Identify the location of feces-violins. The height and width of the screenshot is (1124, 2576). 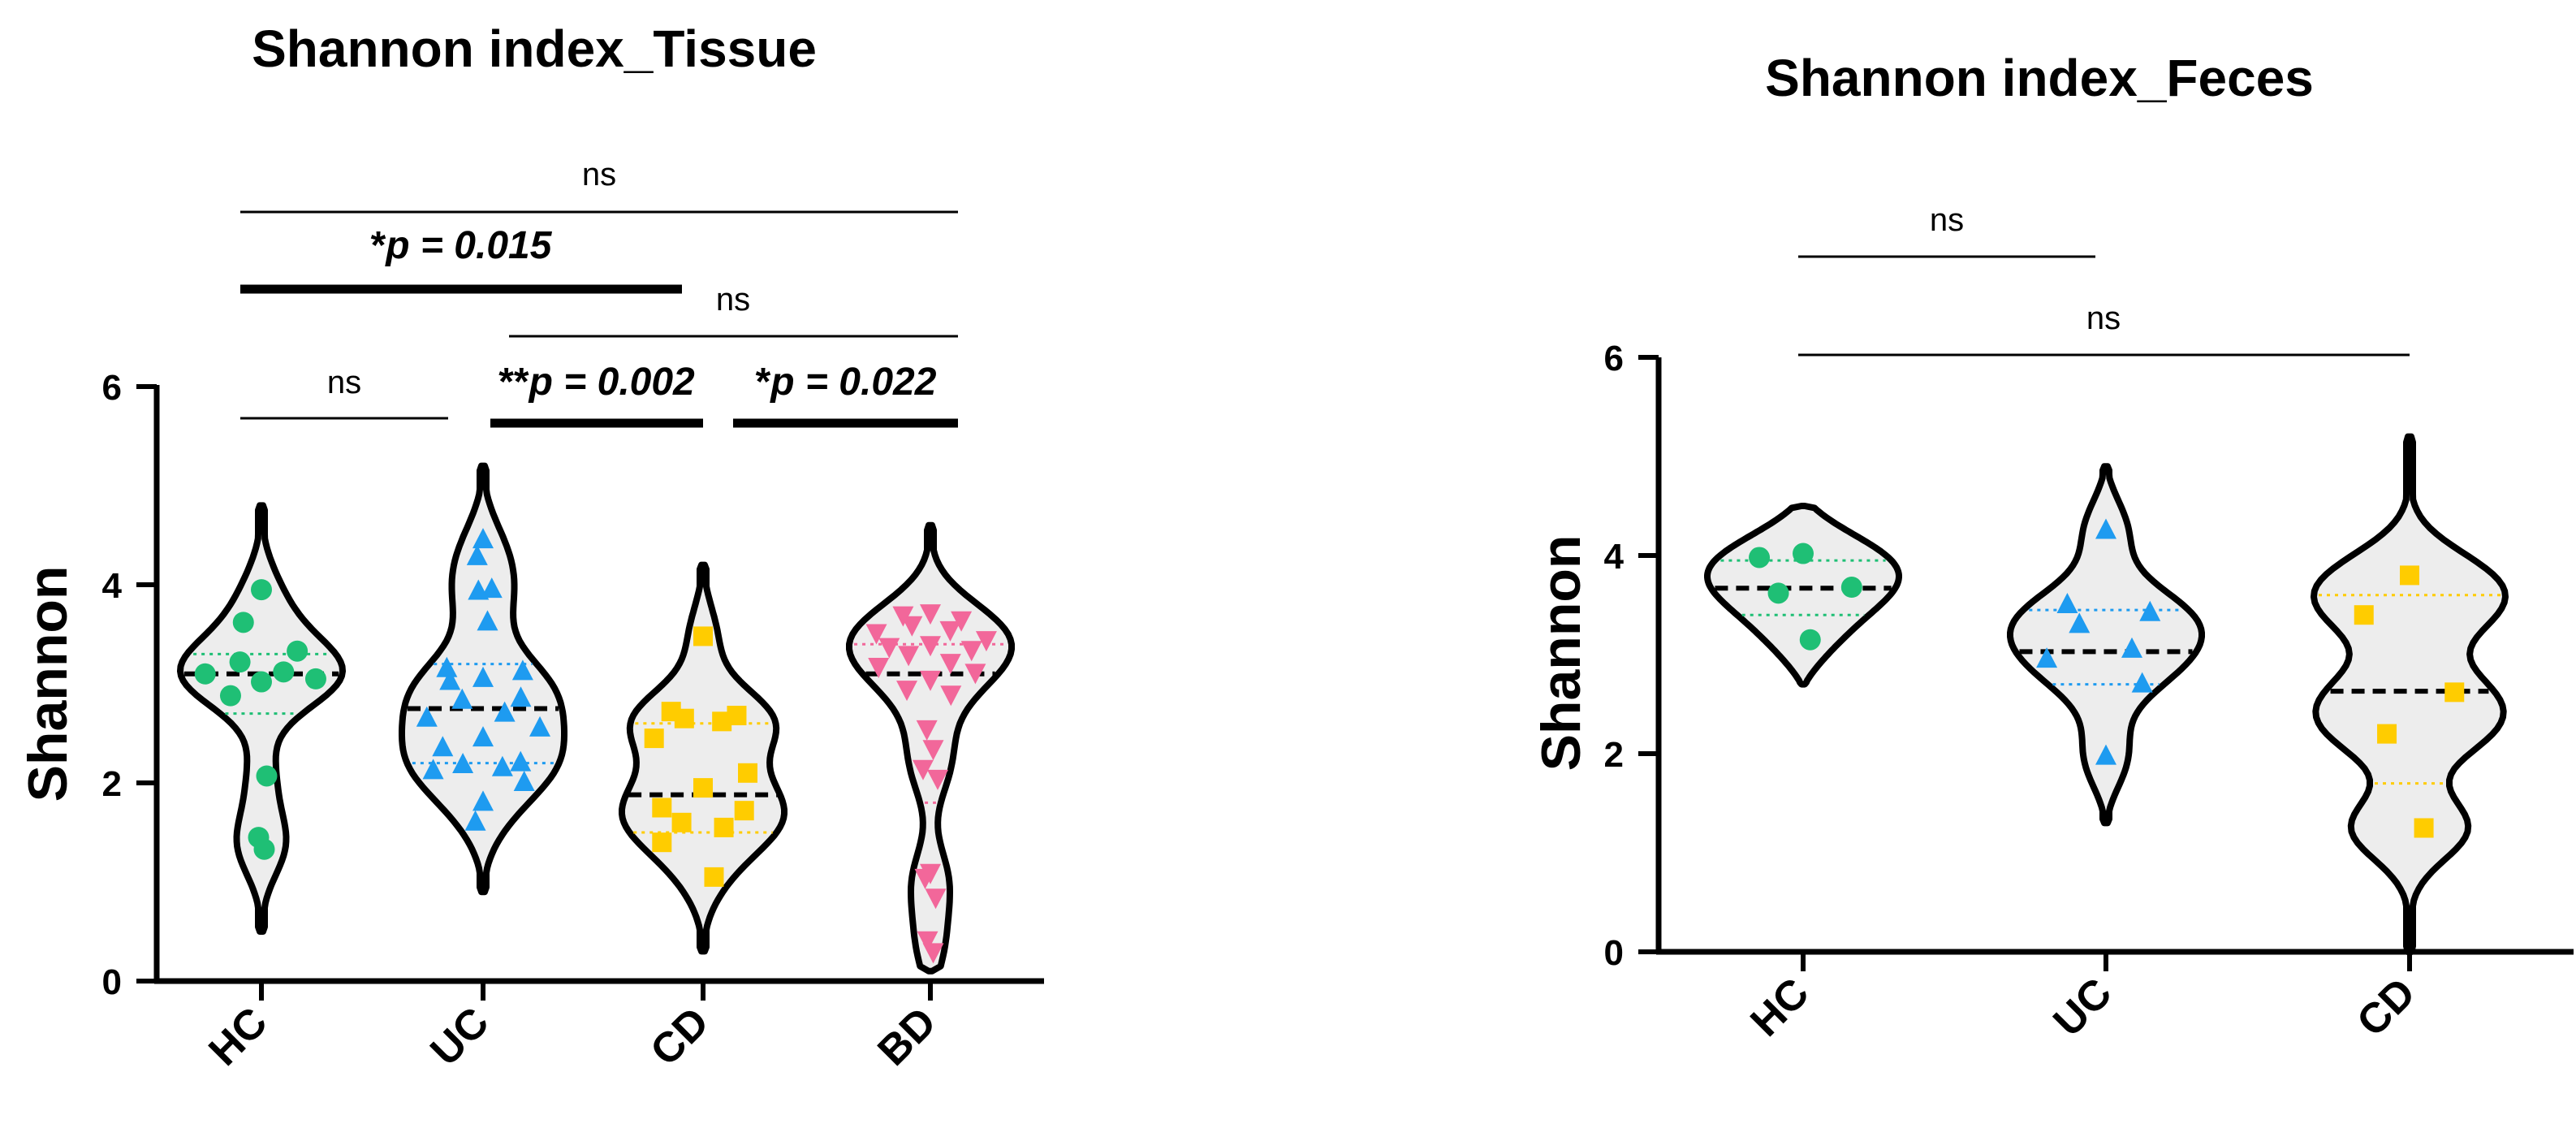
(2106, 694).